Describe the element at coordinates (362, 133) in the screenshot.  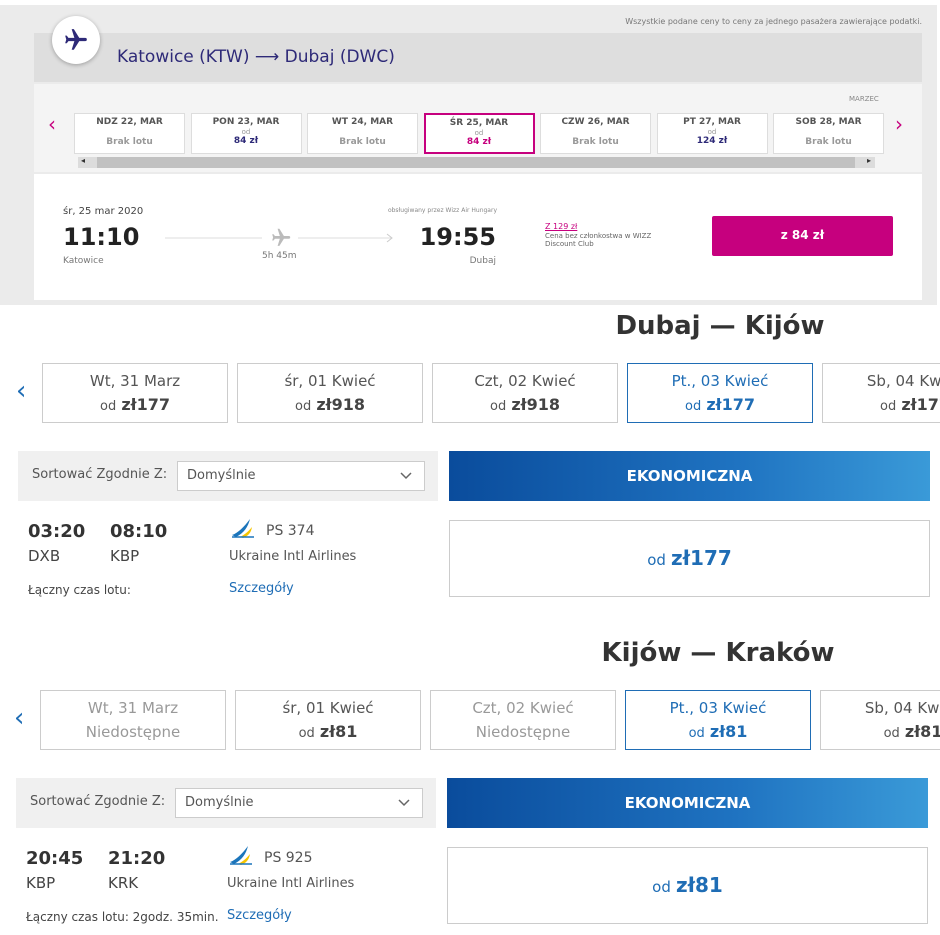
I see `date-card: WT 24, MAR Brak lotu` at that location.